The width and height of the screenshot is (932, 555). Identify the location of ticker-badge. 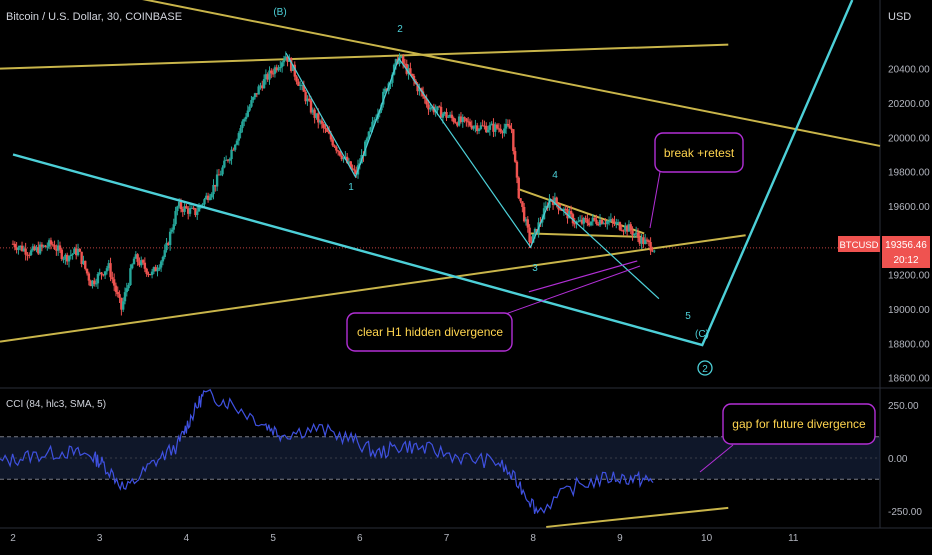
(859, 244).